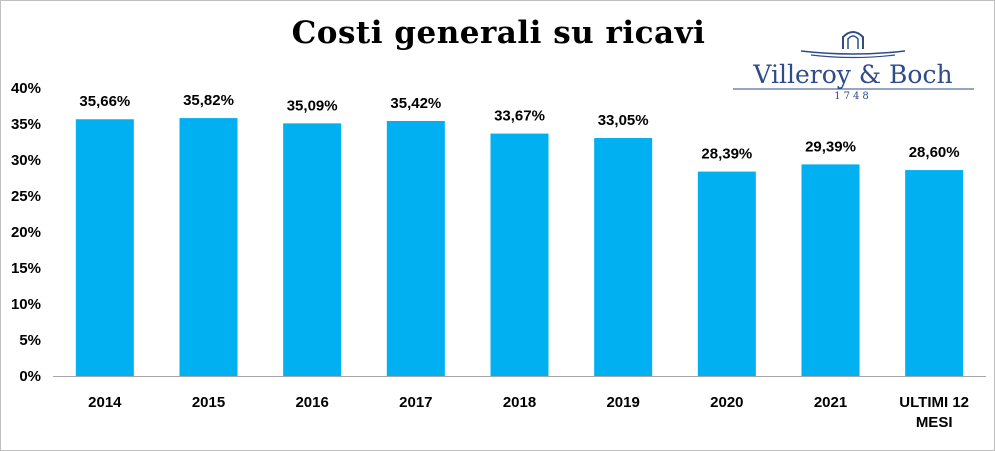 The width and height of the screenshot is (995, 451). I want to click on x-tick-label: 2018, so click(519, 402).